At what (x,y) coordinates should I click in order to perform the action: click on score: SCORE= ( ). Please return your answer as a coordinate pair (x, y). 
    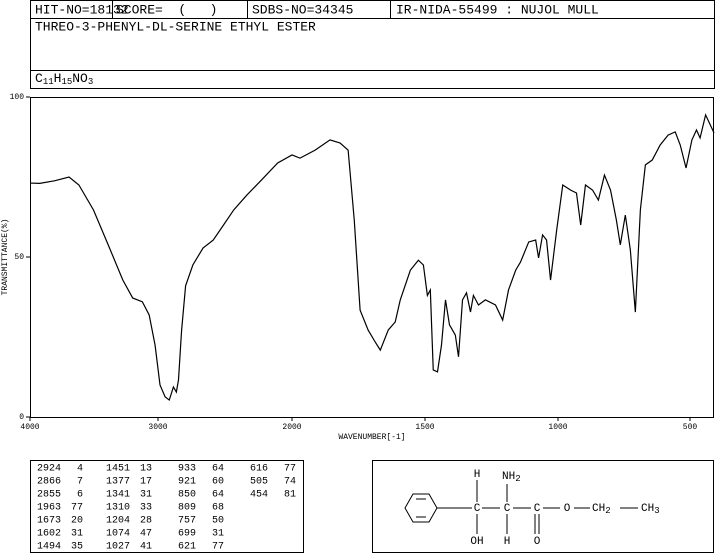
    Looking at the image, I should click on (166, 9).